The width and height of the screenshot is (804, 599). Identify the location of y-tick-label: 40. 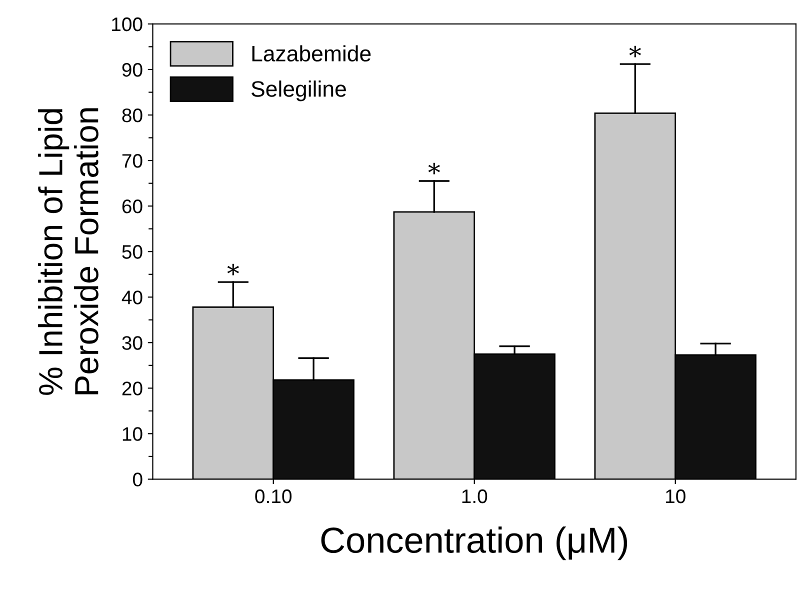
(132, 297).